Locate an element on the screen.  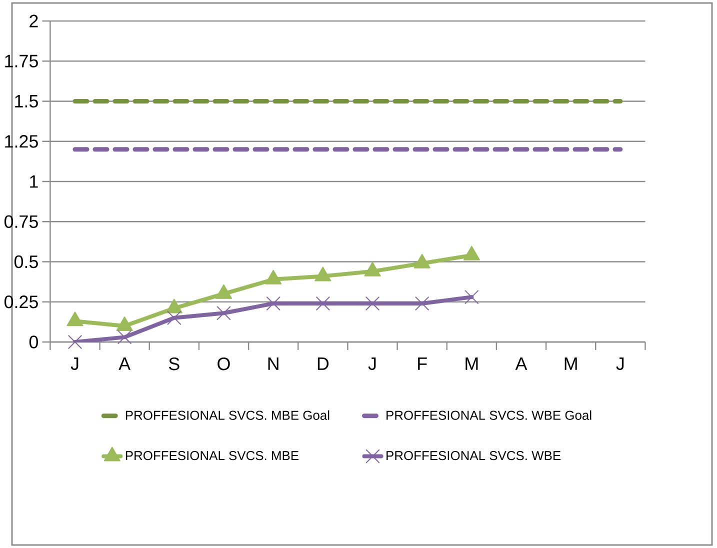
y-tick-label: 2 is located at coordinates (34, 21).